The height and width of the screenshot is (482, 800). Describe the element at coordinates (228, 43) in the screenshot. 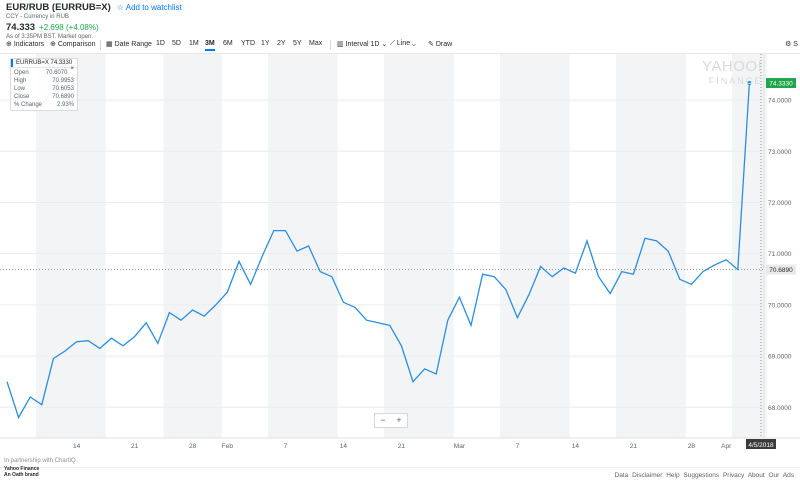

I see `range-6m: 6M` at that location.